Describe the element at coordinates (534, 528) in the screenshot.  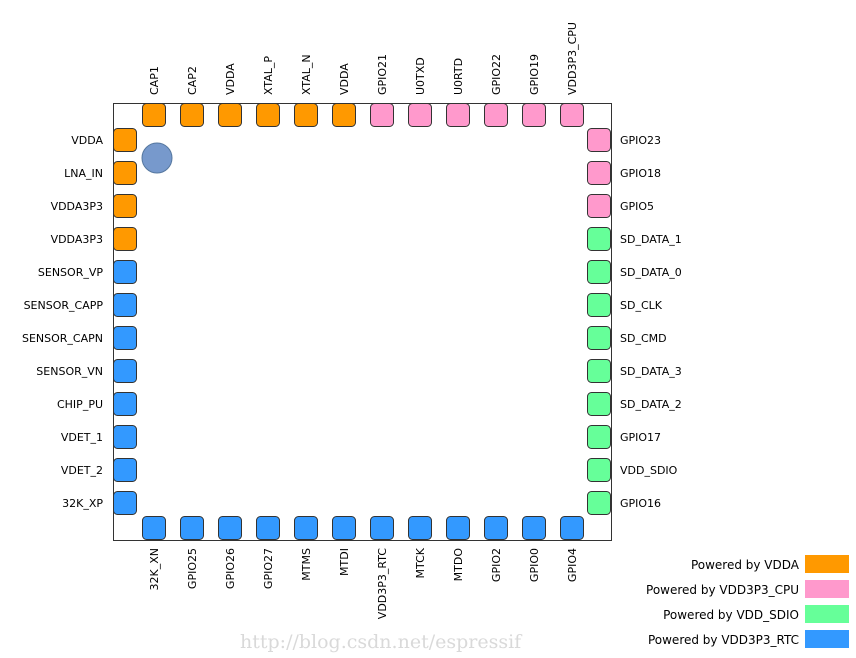
I see `pin-gpio0` at that location.